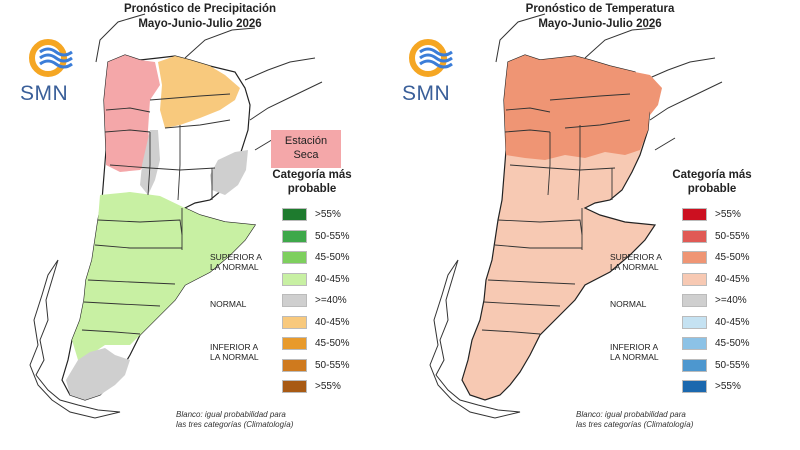 The width and height of the screenshot is (800, 450). What do you see at coordinates (600, 9) in the screenshot?
I see `title-line-1: Pronóstico de Temperatura` at bounding box center [600, 9].